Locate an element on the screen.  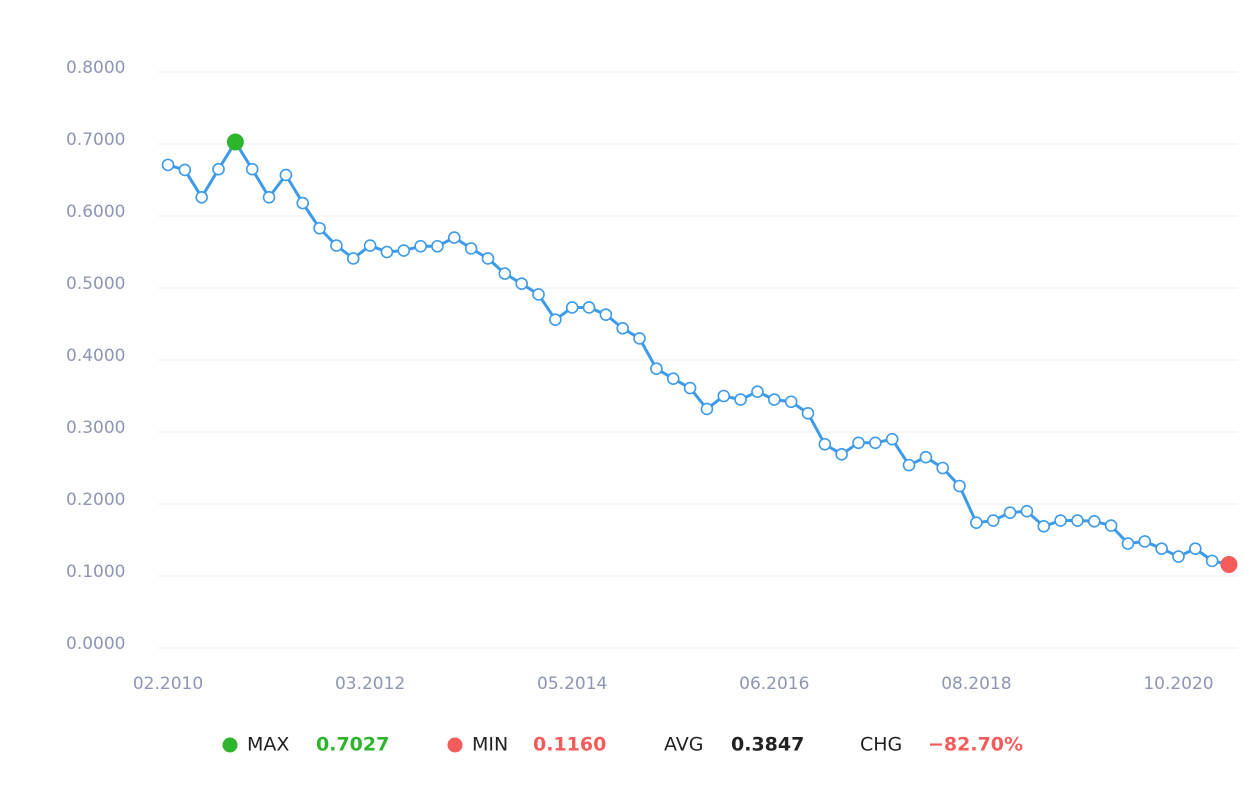
stat-label: AVG is located at coordinates (684, 745).